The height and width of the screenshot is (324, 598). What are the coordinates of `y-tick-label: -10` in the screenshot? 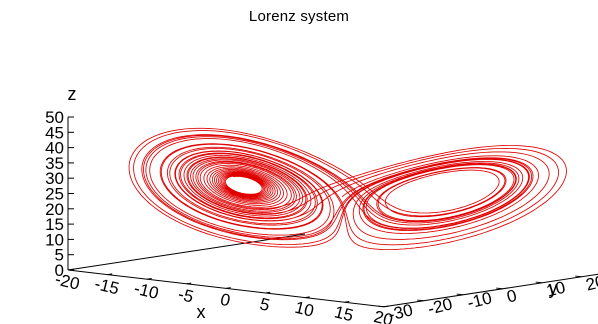 It's located at (479, 300).